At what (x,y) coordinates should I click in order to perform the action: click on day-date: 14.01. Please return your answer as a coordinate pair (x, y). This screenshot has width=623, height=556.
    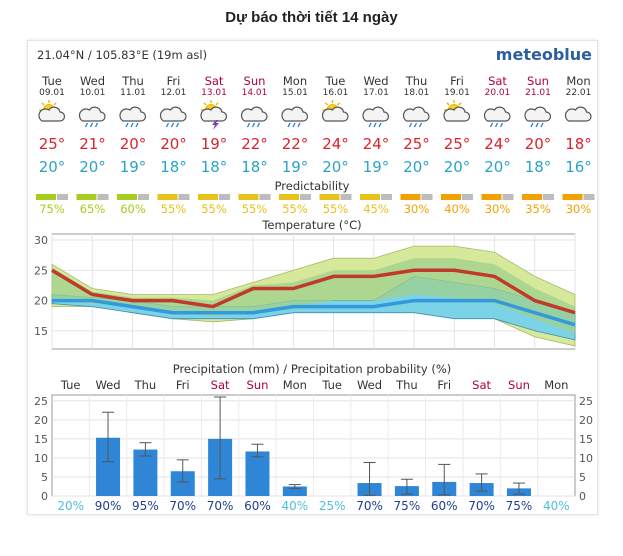
    Looking at the image, I should click on (255, 93).